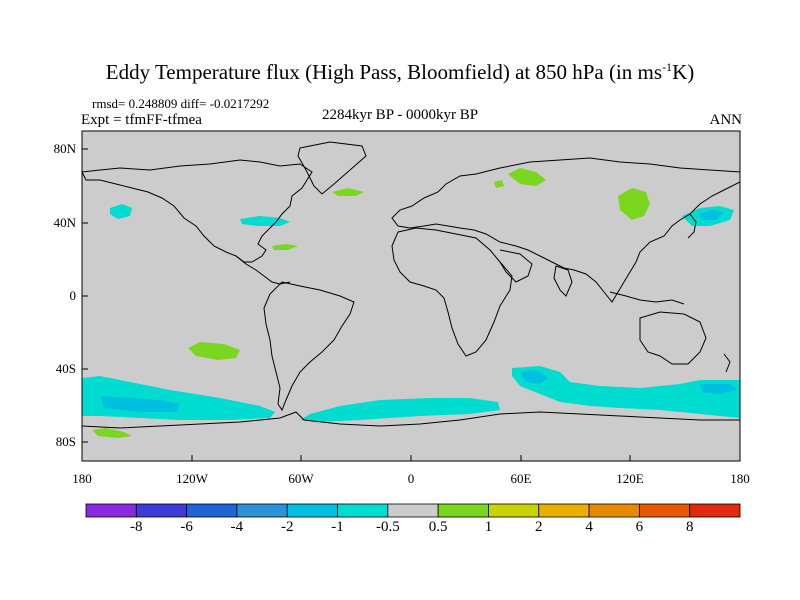  What do you see at coordinates (301, 478) in the screenshot?
I see `lon-label-60w: 60W` at bounding box center [301, 478].